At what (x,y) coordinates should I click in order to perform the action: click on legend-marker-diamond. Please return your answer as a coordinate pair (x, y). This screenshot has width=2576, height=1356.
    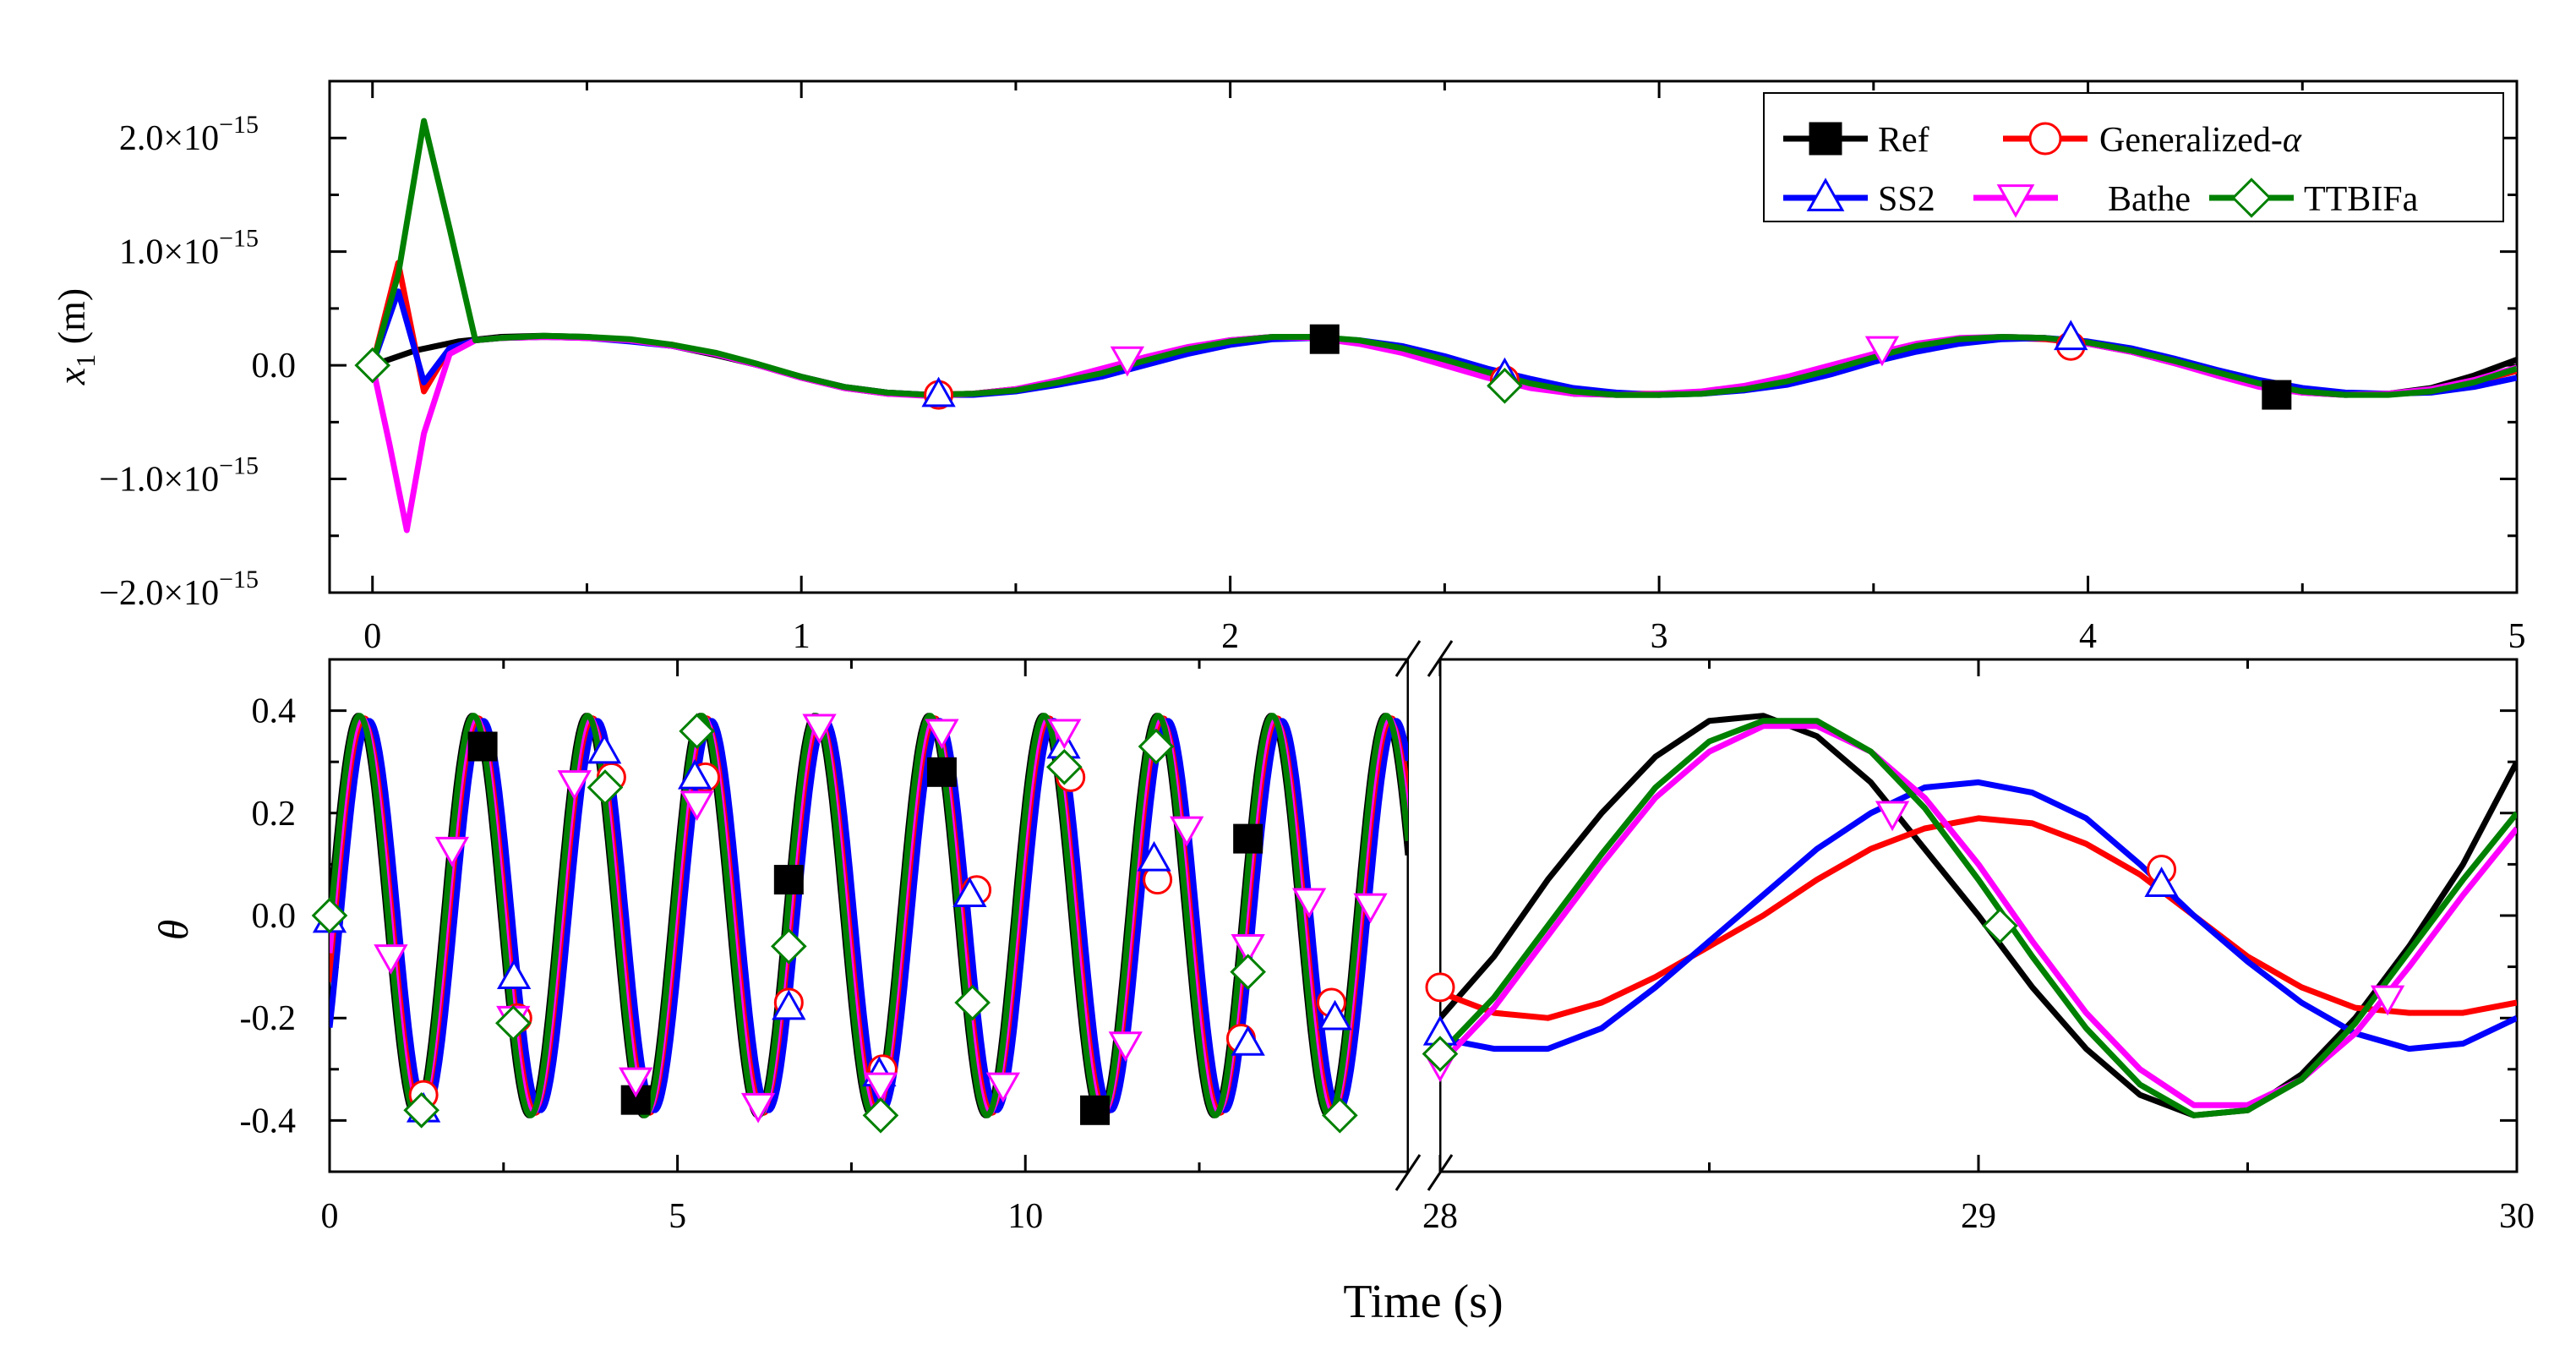
    Looking at the image, I should click on (2251, 198).